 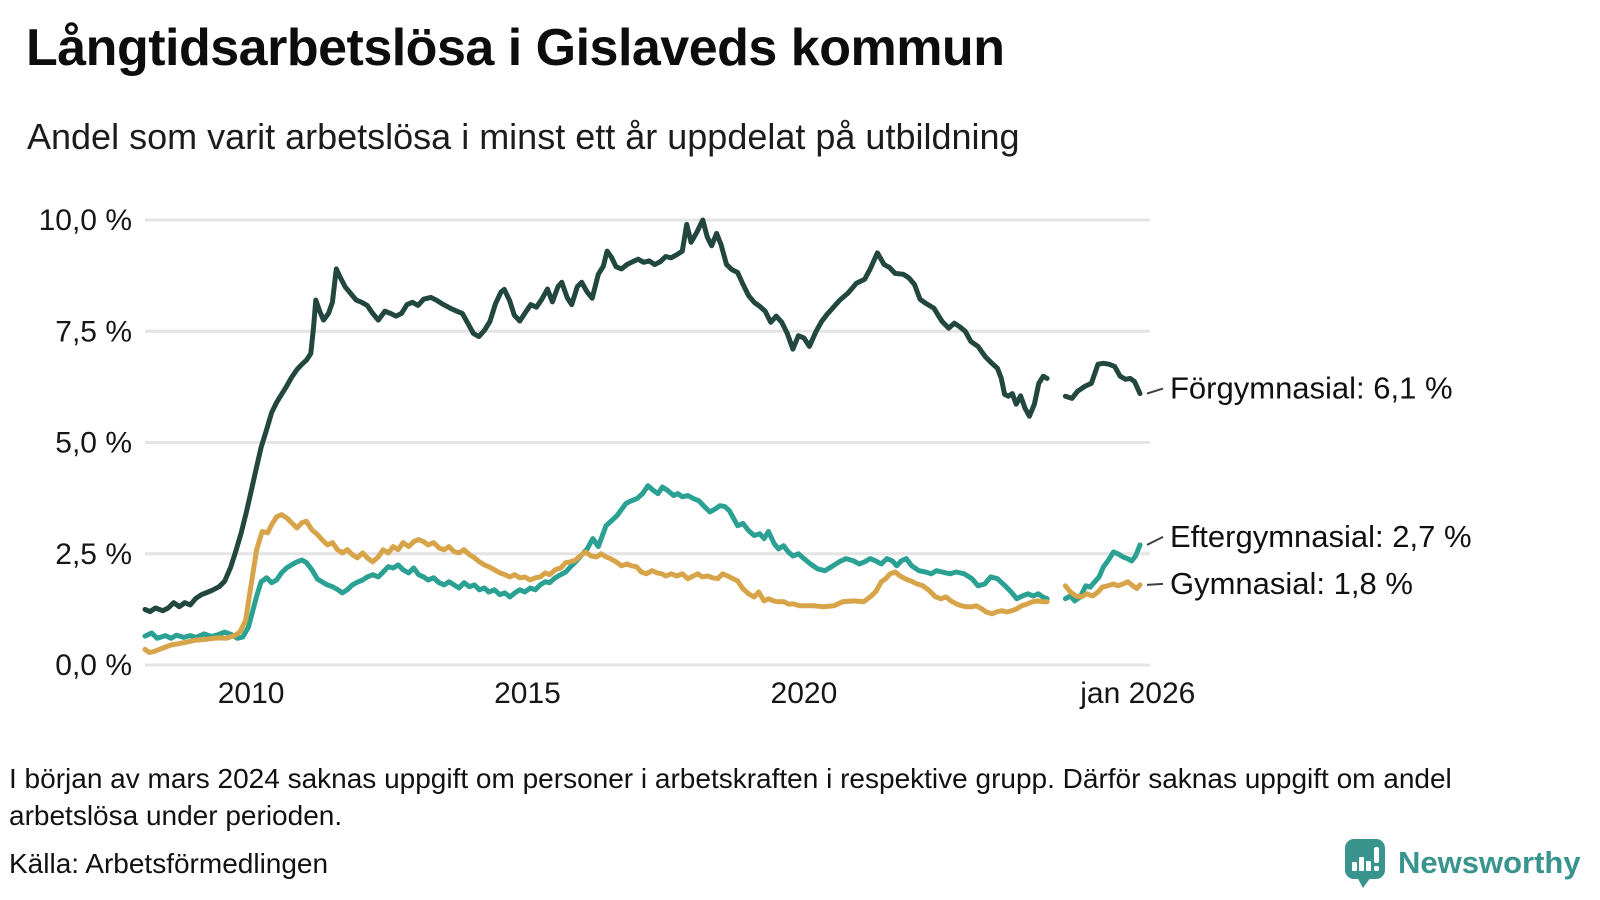 What do you see at coordinates (1489, 862) in the screenshot?
I see `newsworthy-logo-text: Newsworthy` at bounding box center [1489, 862].